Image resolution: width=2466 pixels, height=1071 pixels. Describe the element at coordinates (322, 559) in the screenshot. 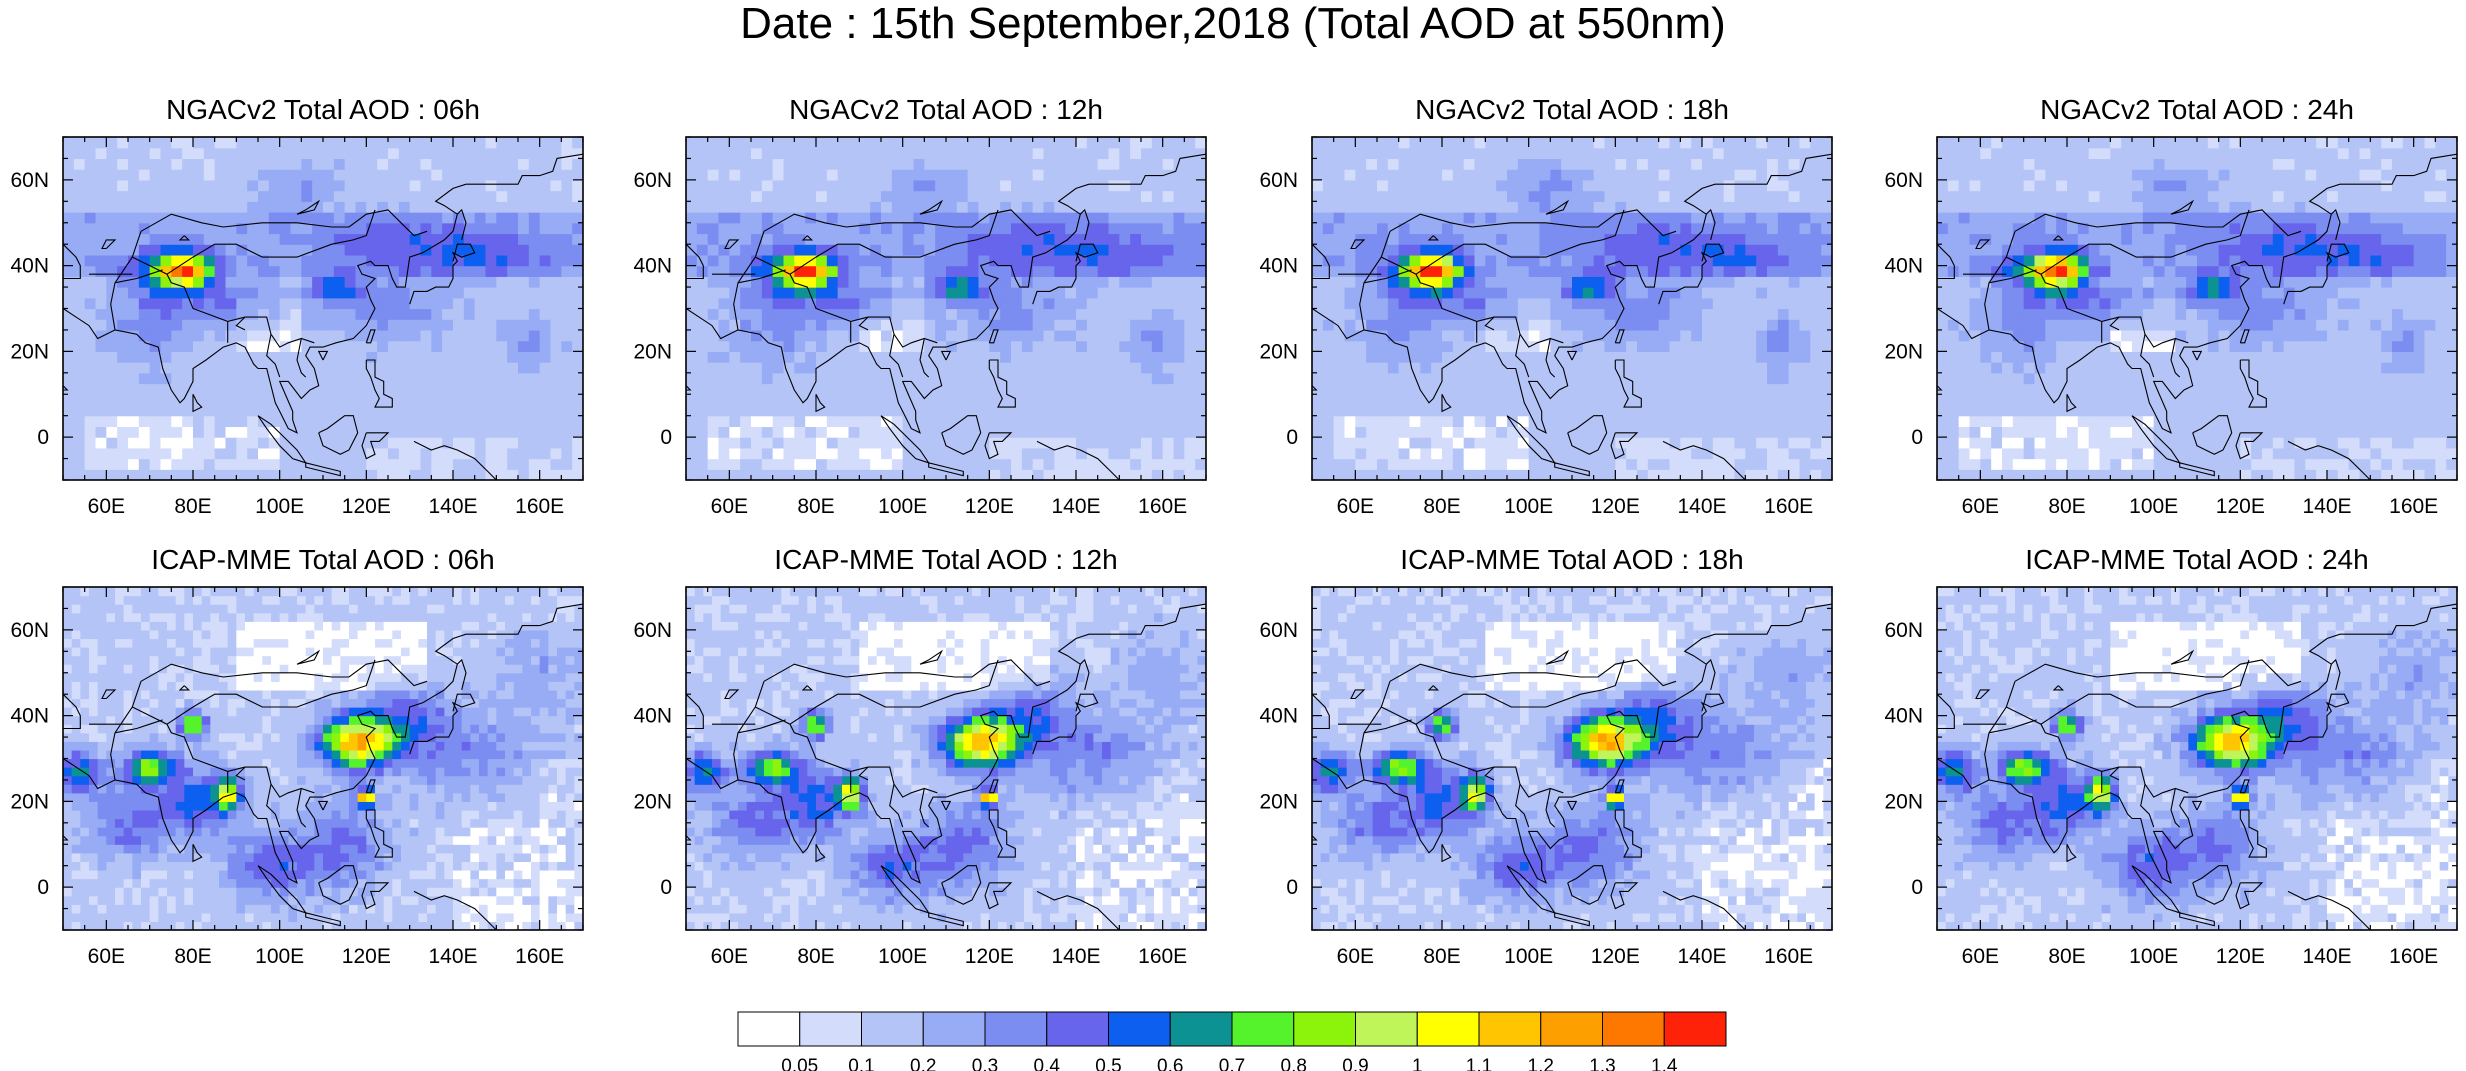

I see `panel-title: ICAP-MME Total AOD : 06h` at that location.